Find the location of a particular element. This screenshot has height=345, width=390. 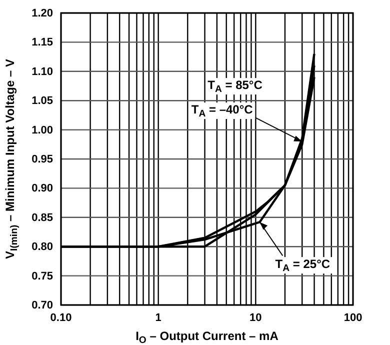

annotation: T$_{A}$ = 85°C is located at coordinates (235, 86).